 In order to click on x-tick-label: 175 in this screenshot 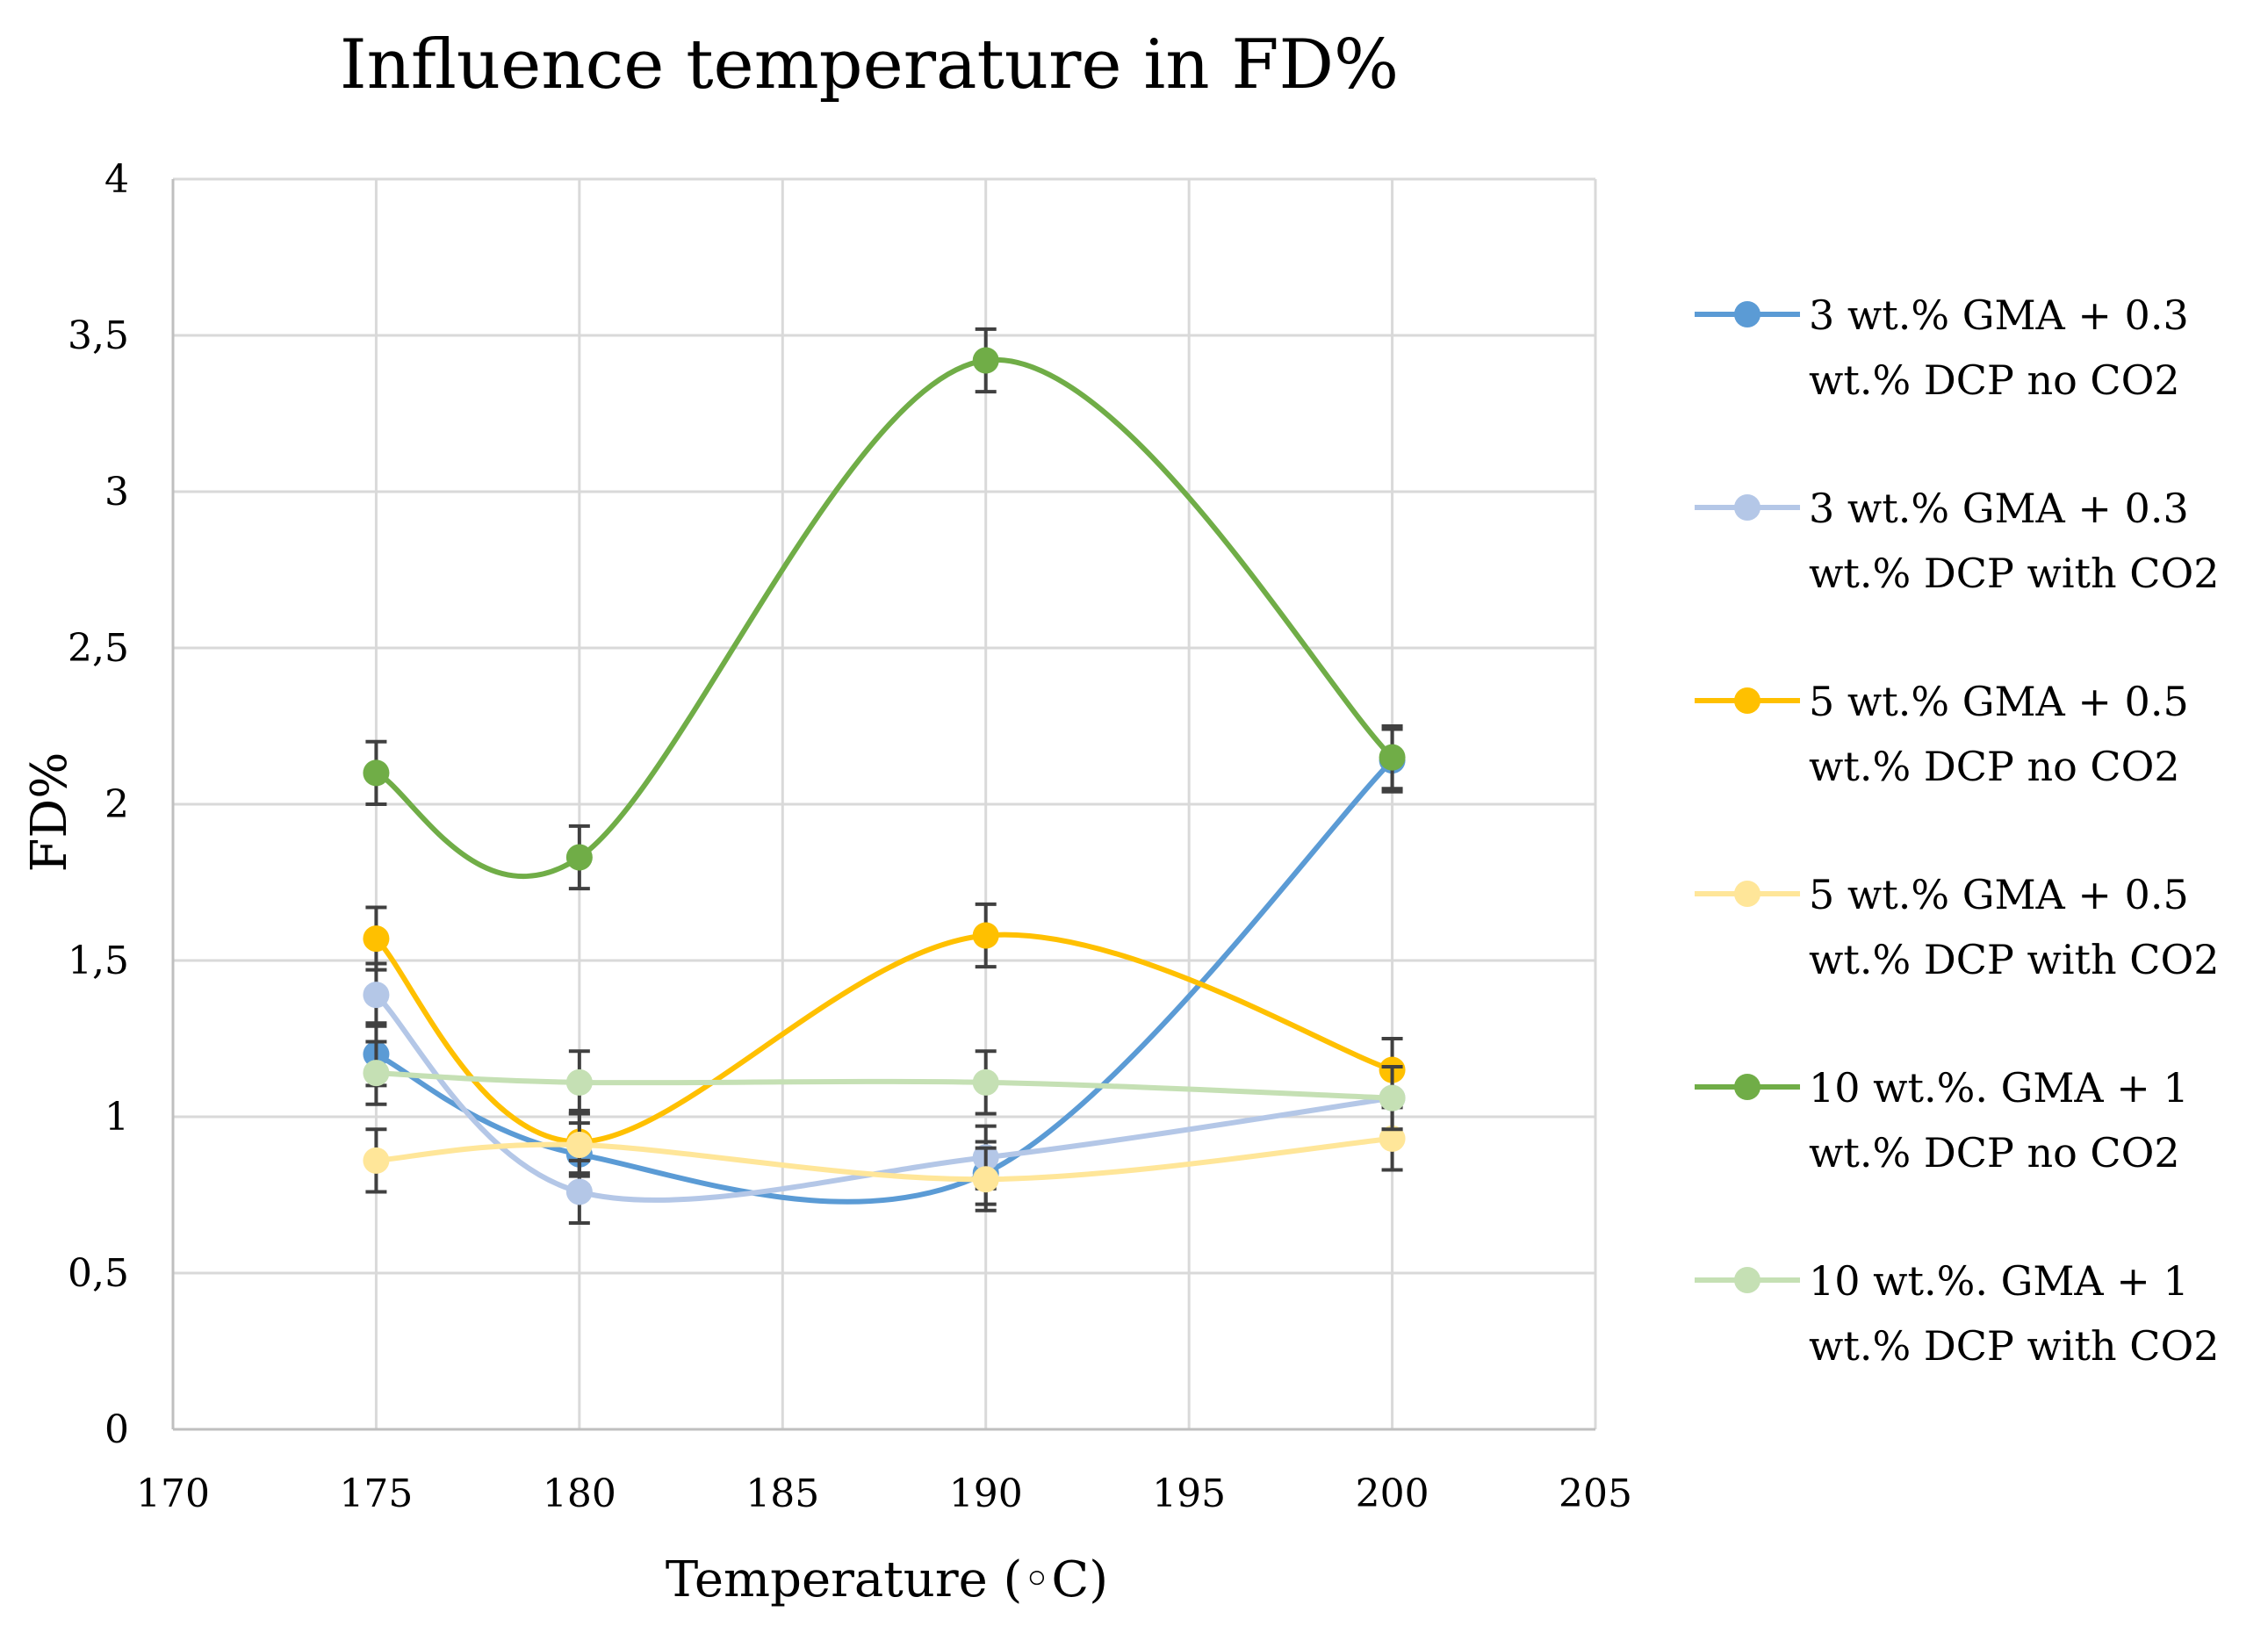, I will do `click(376, 1493)`.